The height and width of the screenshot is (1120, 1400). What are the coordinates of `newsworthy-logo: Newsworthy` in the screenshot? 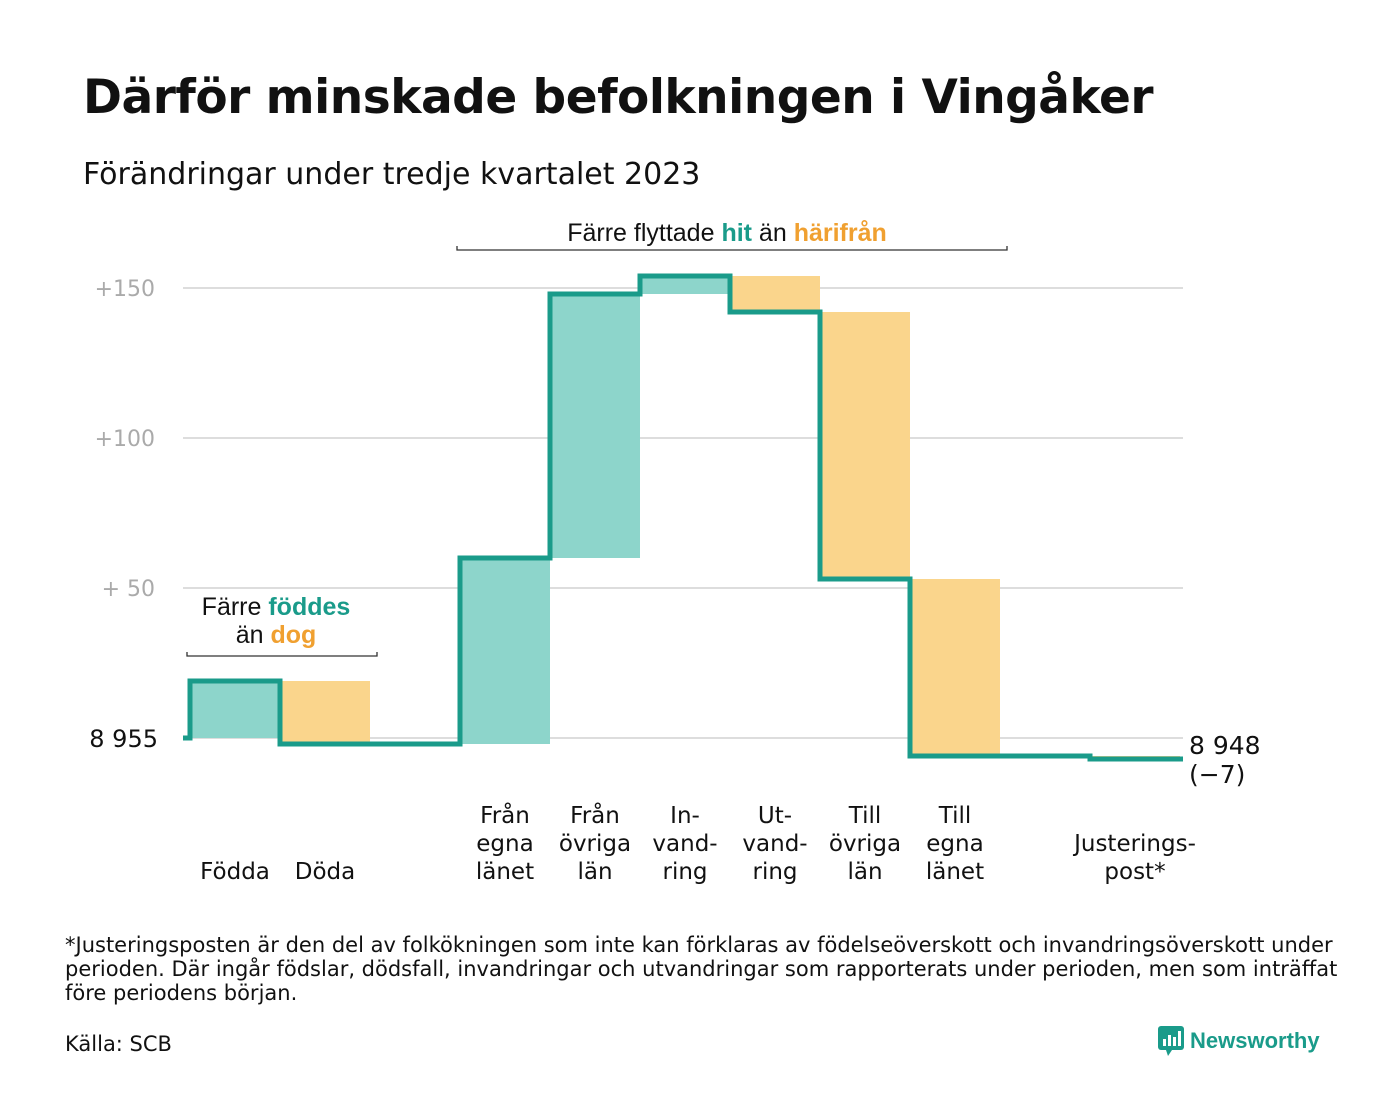 It's located at (1239, 1041).